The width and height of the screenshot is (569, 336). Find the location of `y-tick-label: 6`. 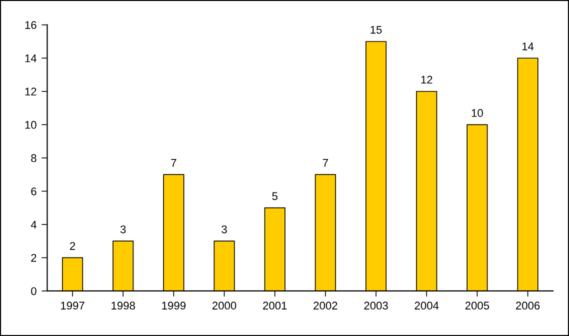

y-tick-label: 6 is located at coordinates (33, 191).